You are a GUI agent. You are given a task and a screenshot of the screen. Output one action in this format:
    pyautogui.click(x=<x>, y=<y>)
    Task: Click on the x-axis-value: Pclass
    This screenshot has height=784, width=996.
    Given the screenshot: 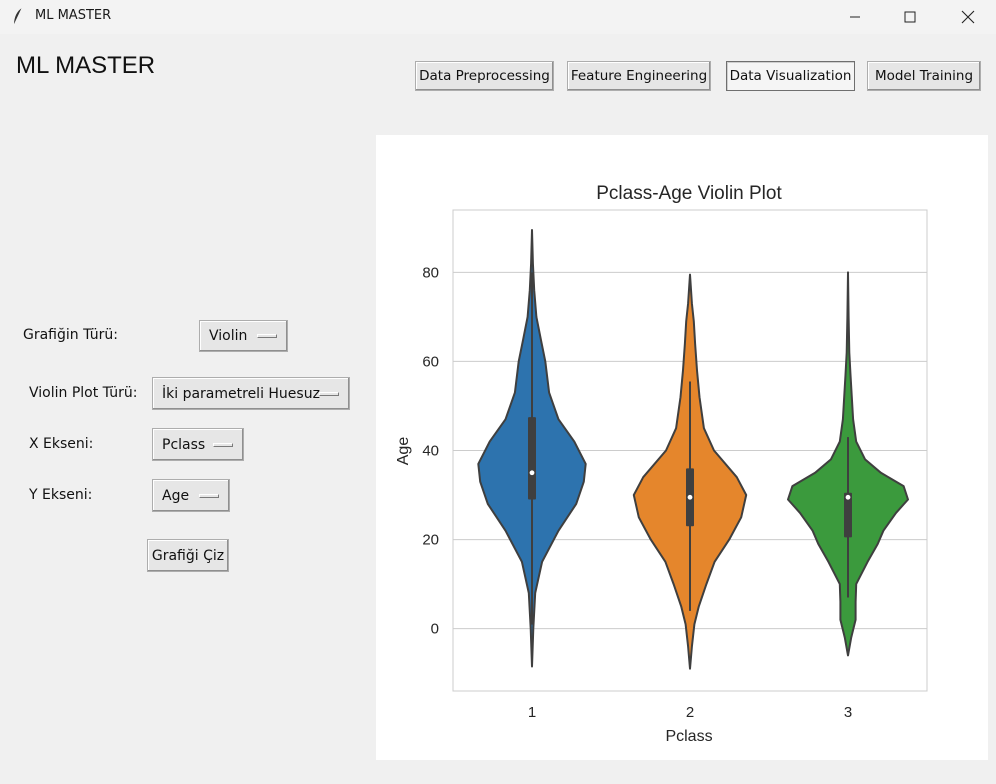 What is the action you would take?
    pyautogui.click(x=184, y=444)
    